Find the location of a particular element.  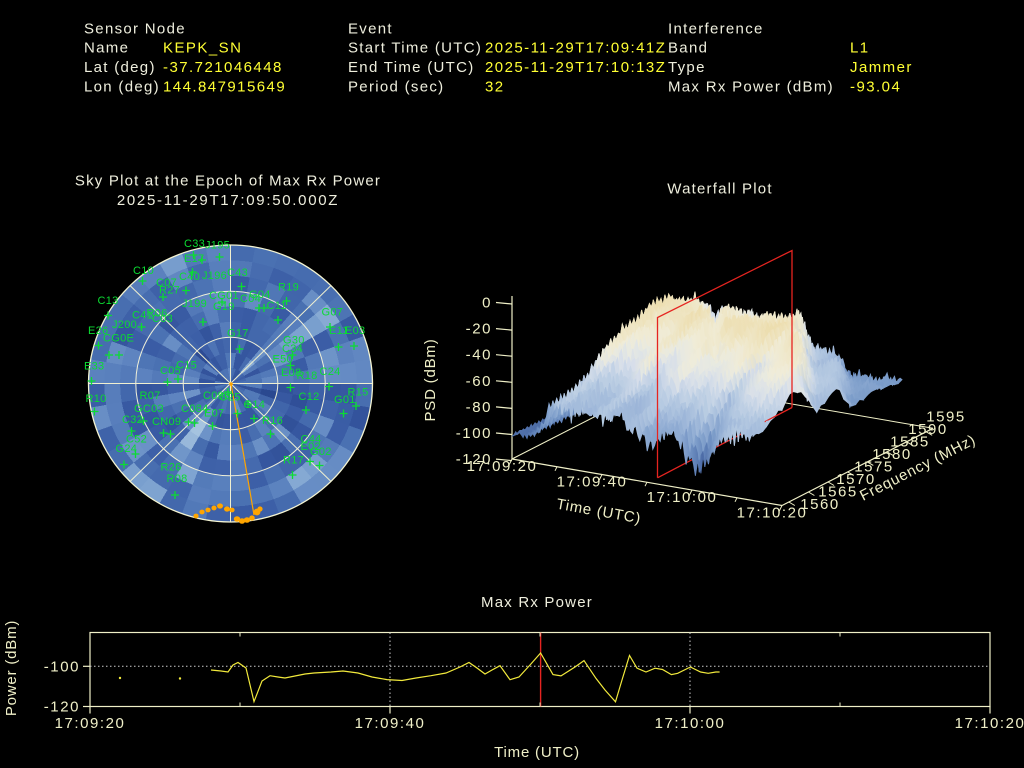

svg-text: Band is located at coordinates (688, 48).